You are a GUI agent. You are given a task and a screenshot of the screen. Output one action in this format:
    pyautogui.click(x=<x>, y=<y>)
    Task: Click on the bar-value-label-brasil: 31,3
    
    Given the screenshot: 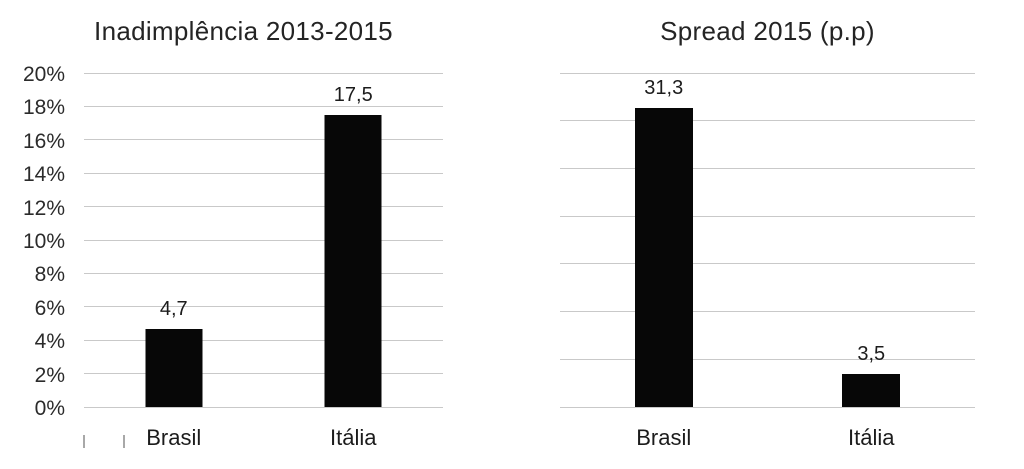 What is the action you would take?
    pyautogui.click(x=664, y=88)
    